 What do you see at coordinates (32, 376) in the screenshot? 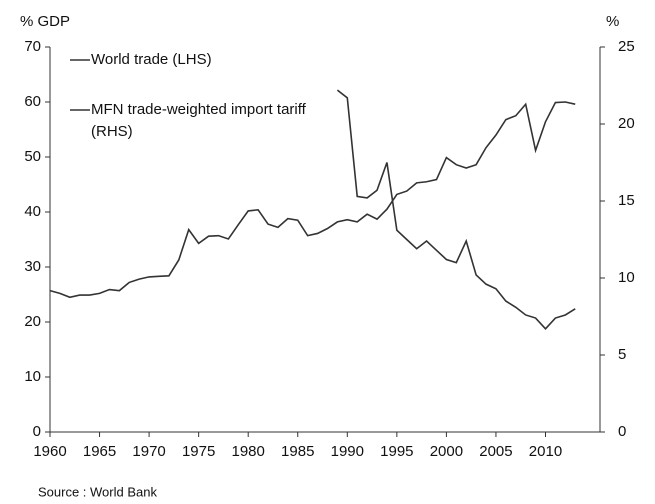
I see `y-tick-label: 10` at bounding box center [32, 376].